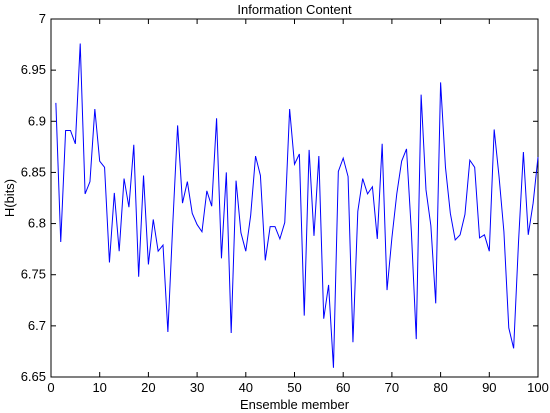  What do you see at coordinates (489, 387) in the screenshot?
I see `x-tick-label: 90` at bounding box center [489, 387].